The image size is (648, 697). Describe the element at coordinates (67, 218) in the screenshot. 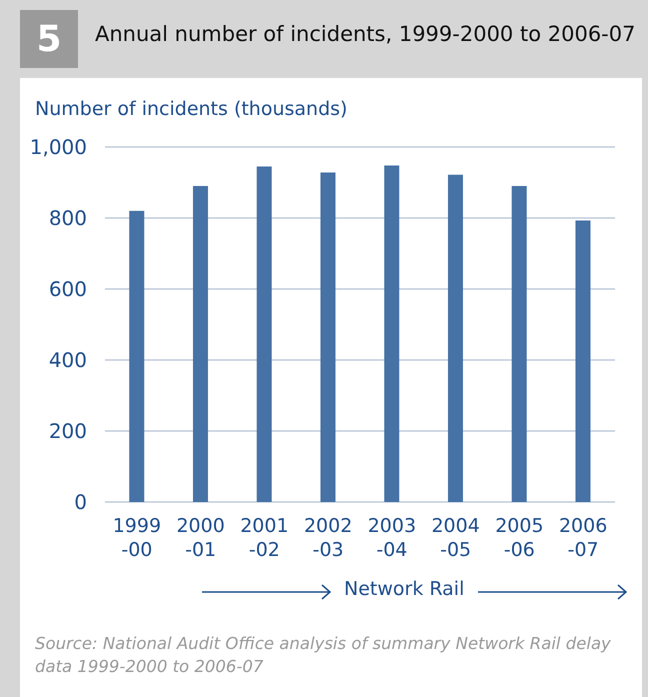

I see `y-tick-label: 800` at that location.